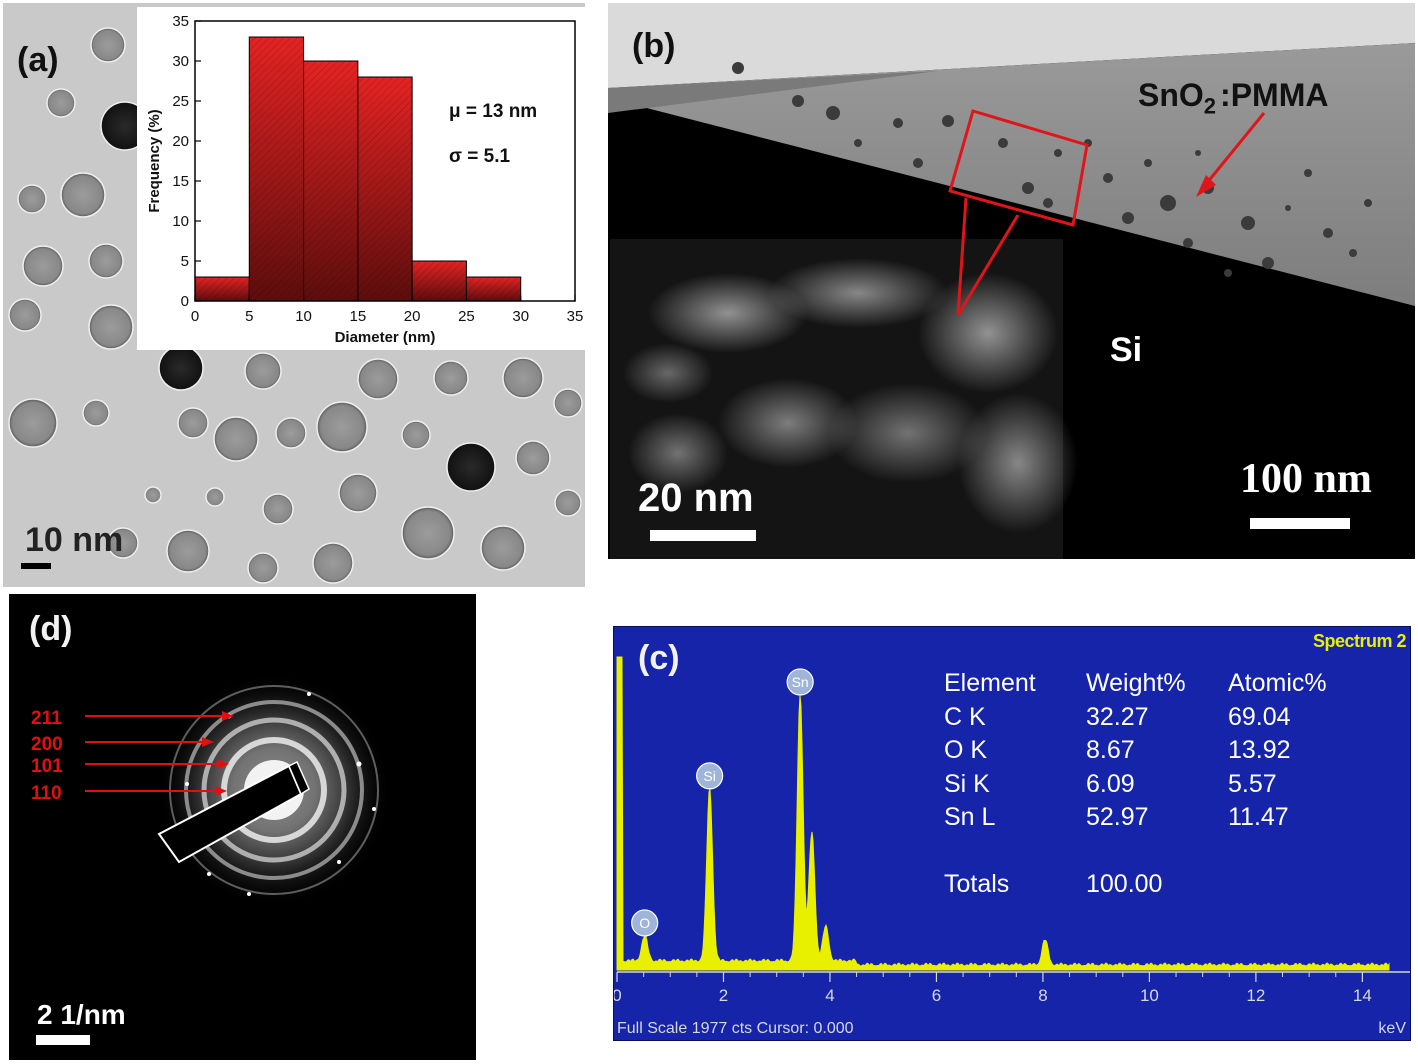  What do you see at coordinates (1018, 168) in the screenshot?
I see `selection-box` at bounding box center [1018, 168].